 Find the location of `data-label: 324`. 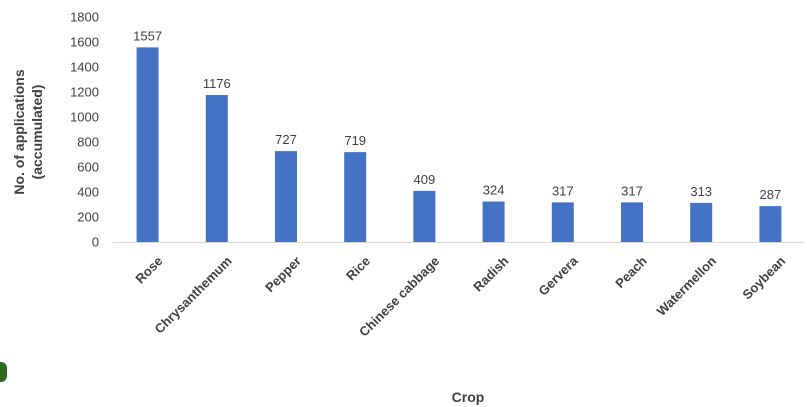

data-label: 324 is located at coordinates (494, 190).